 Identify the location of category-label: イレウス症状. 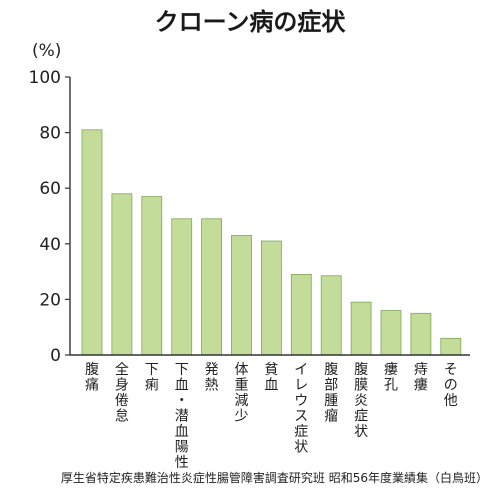
(301, 409).